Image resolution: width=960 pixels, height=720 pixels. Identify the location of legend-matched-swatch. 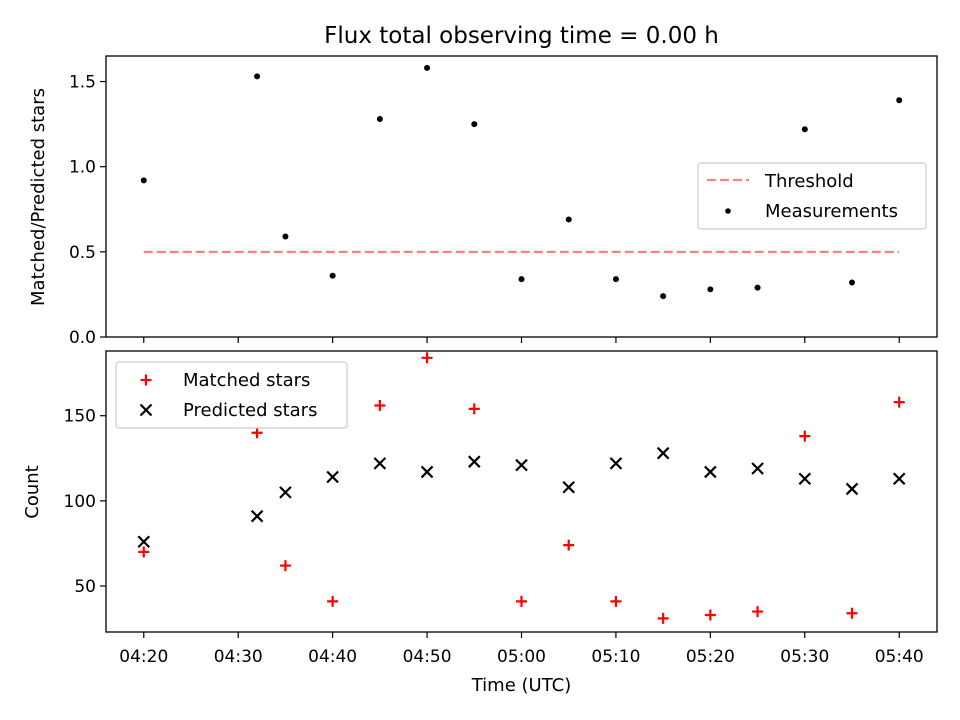
(146, 380).